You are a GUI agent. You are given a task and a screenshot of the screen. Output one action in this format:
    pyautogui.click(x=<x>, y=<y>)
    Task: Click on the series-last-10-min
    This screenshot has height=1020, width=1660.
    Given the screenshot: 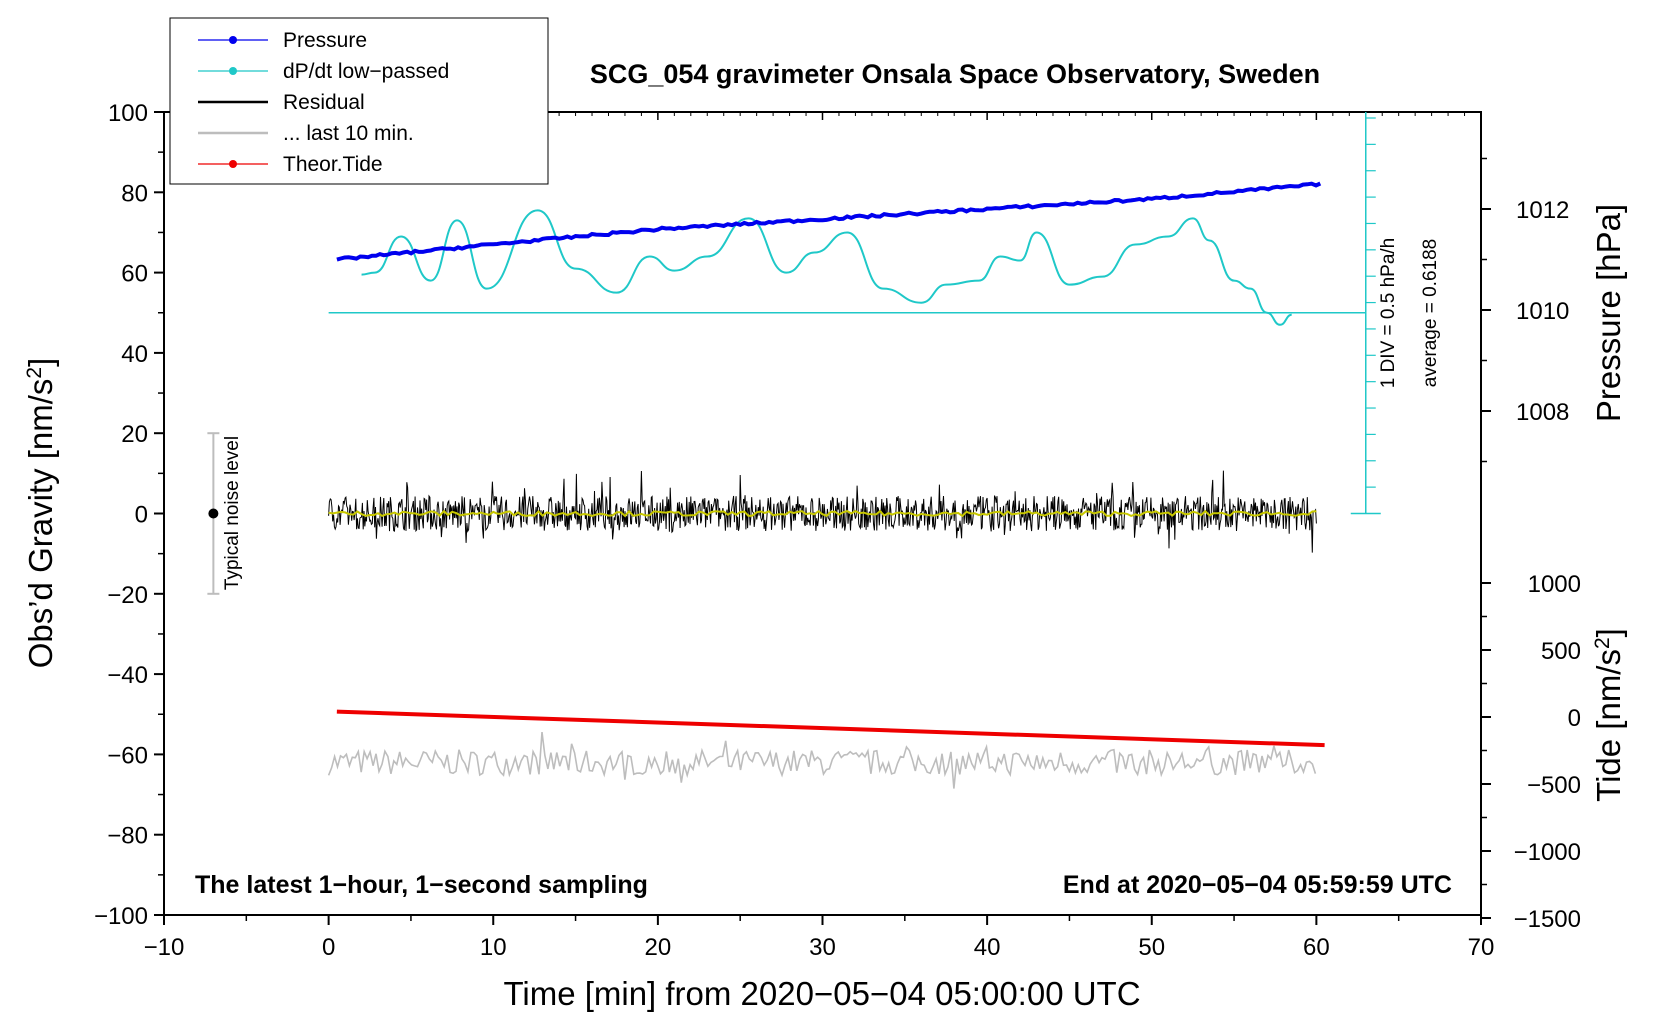 What is the action you would take?
    pyautogui.click(x=822, y=760)
    